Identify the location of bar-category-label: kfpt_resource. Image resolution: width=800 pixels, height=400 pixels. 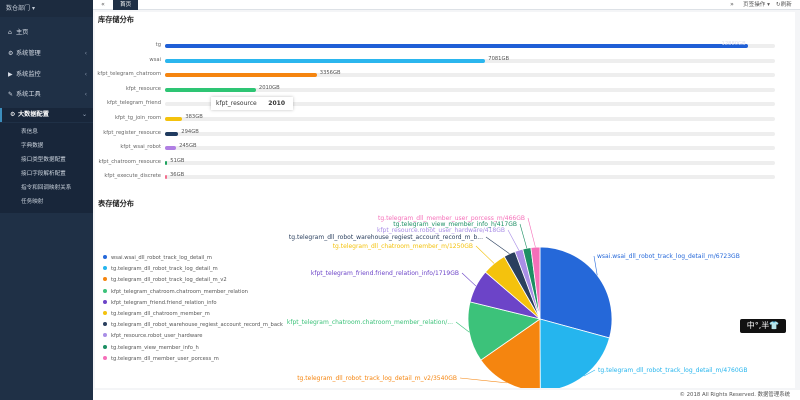
(143, 88).